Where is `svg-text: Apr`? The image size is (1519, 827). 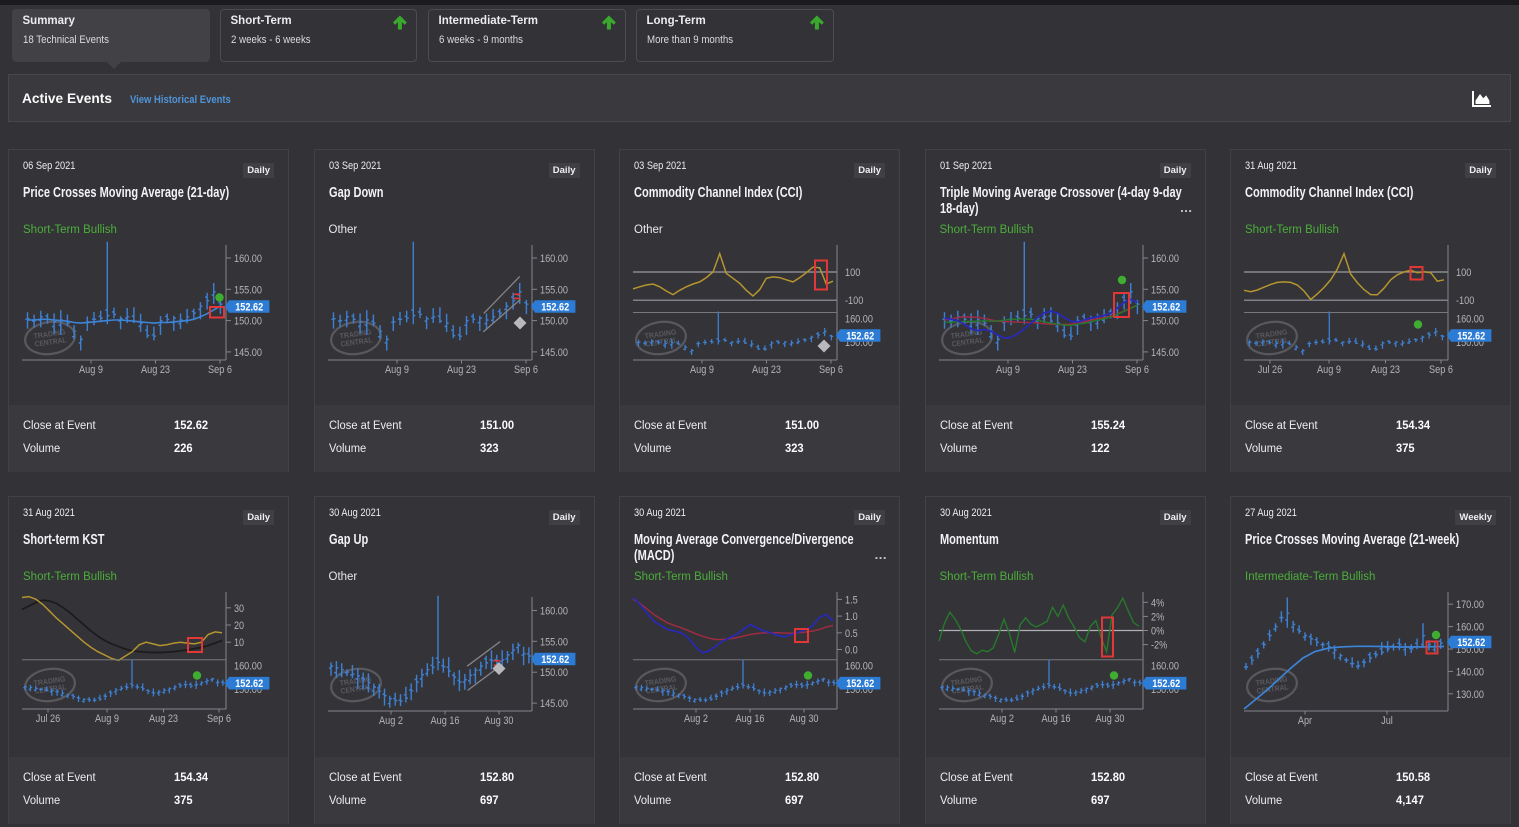 svg-text: Apr is located at coordinates (1305, 721).